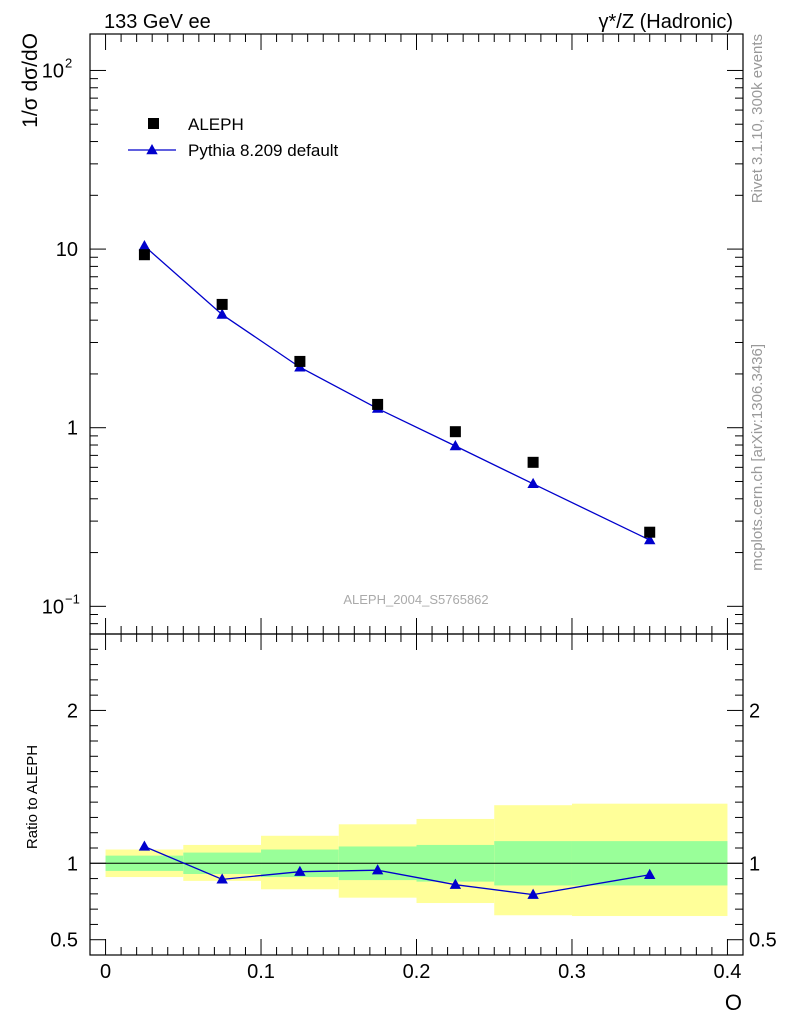 This screenshot has width=786, height=1029. Describe the element at coordinates (233, 137) in the screenshot. I see `legend: ALEPH Pythia 8.209 default` at that location.